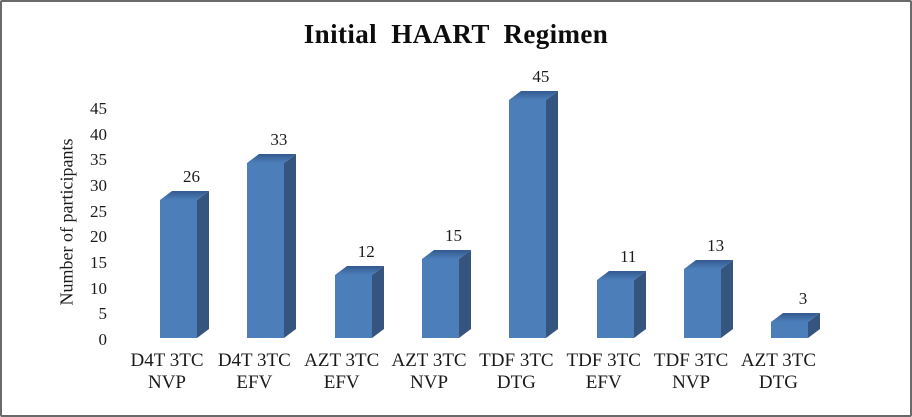 The width and height of the screenshot is (912, 417). What do you see at coordinates (191, 176) in the screenshot?
I see `bar-value-label: 26` at bounding box center [191, 176].